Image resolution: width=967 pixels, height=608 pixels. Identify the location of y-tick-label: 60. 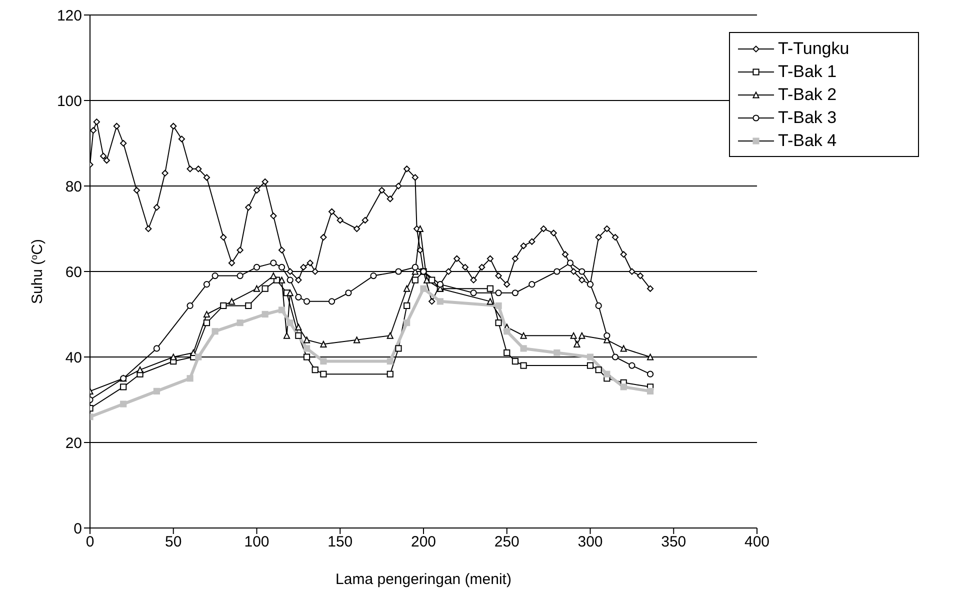
(73, 272).